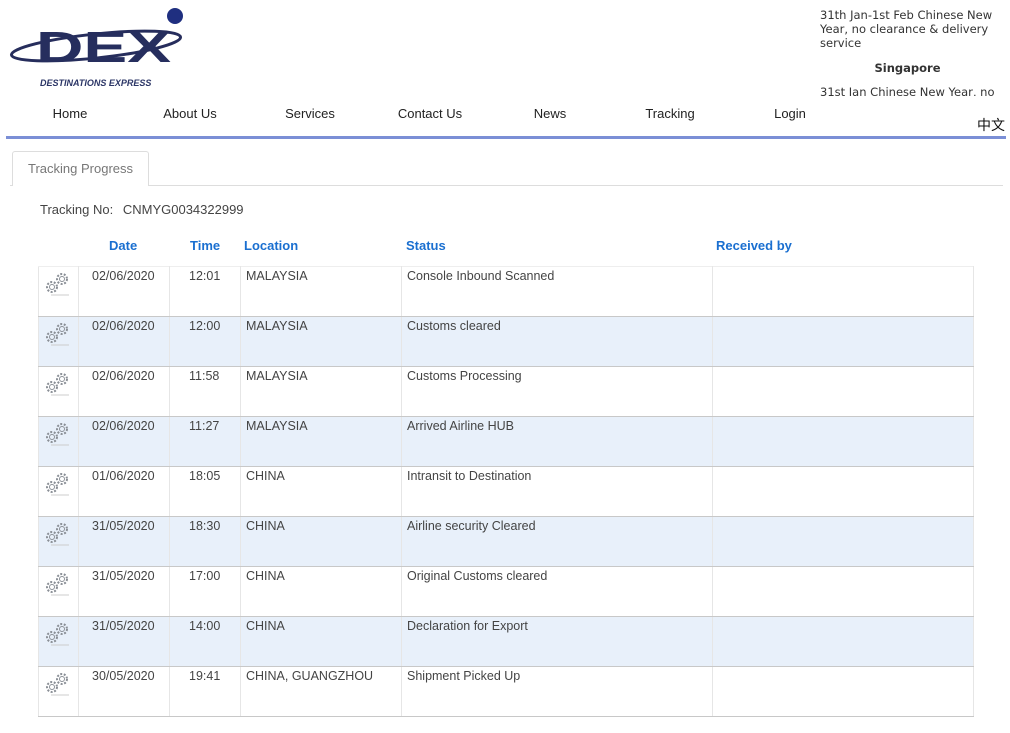 Image resolution: width=1010 pixels, height=733 pixels. I want to click on nav-login: Login, so click(790, 113).